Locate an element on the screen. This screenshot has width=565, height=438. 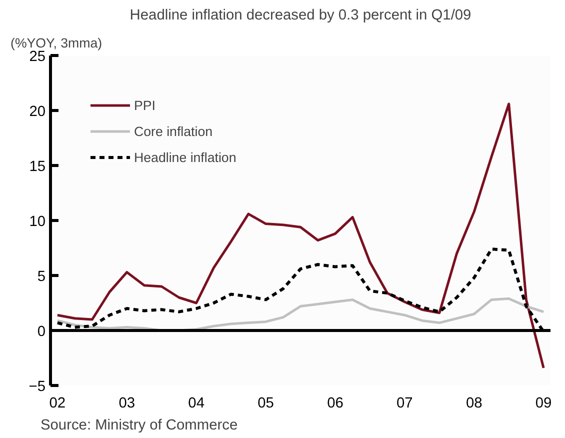
y-tick-label: 5 is located at coordinates (41, 277).